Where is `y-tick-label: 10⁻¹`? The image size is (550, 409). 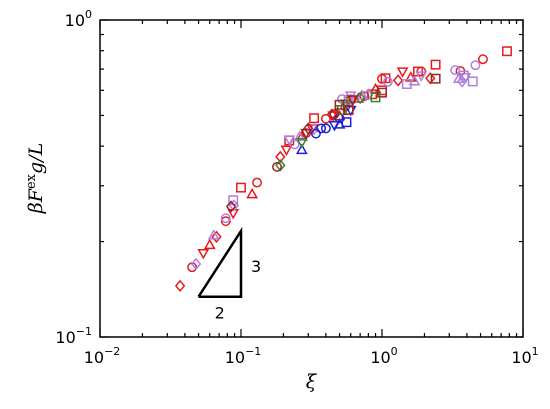
y-tick-label: 10⁻¹ is located at coordinates (73, 336).